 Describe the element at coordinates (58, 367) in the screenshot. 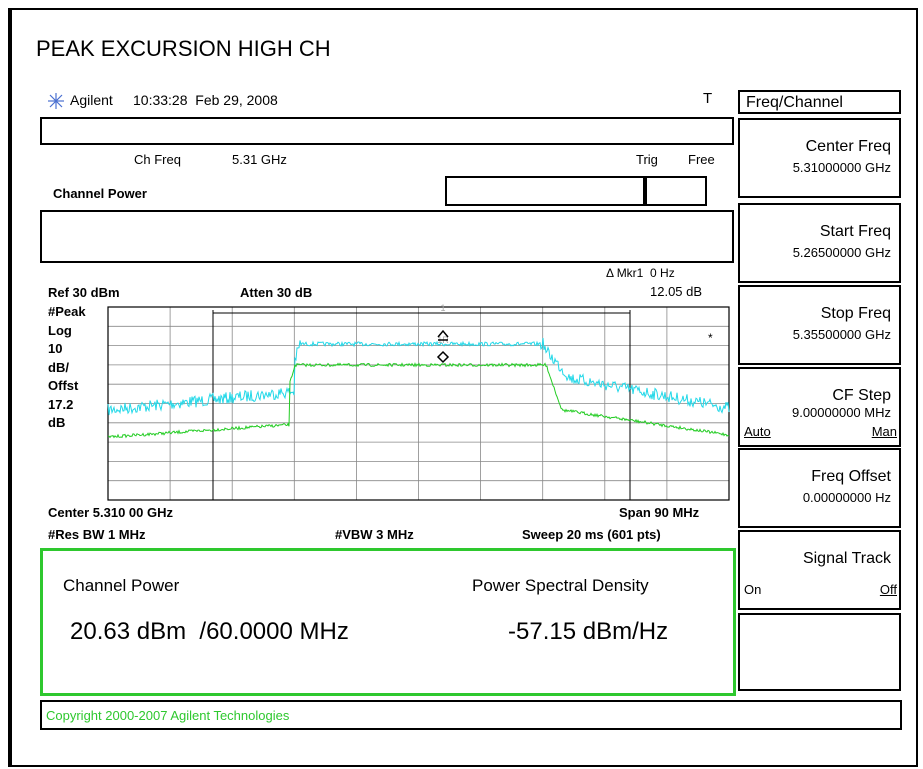

I see `left-label: dB/` at that location.